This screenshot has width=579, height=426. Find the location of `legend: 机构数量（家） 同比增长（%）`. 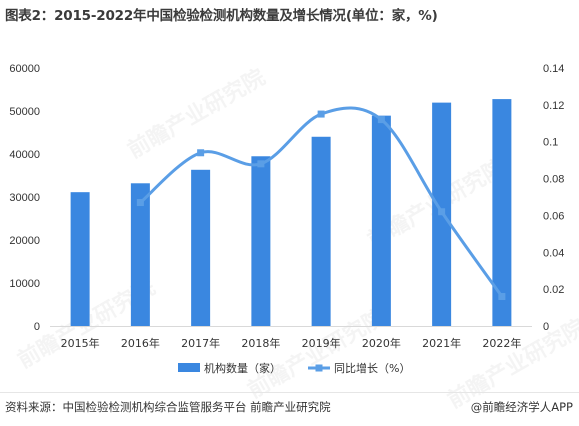

legend: 机构数量（家） 同比增长（%） is located at coordinates (294, 368).